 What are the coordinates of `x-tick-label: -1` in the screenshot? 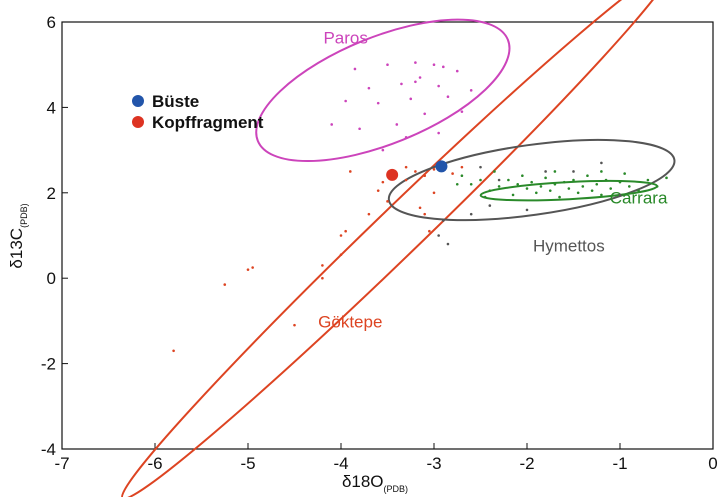 It's located at (619, 463).